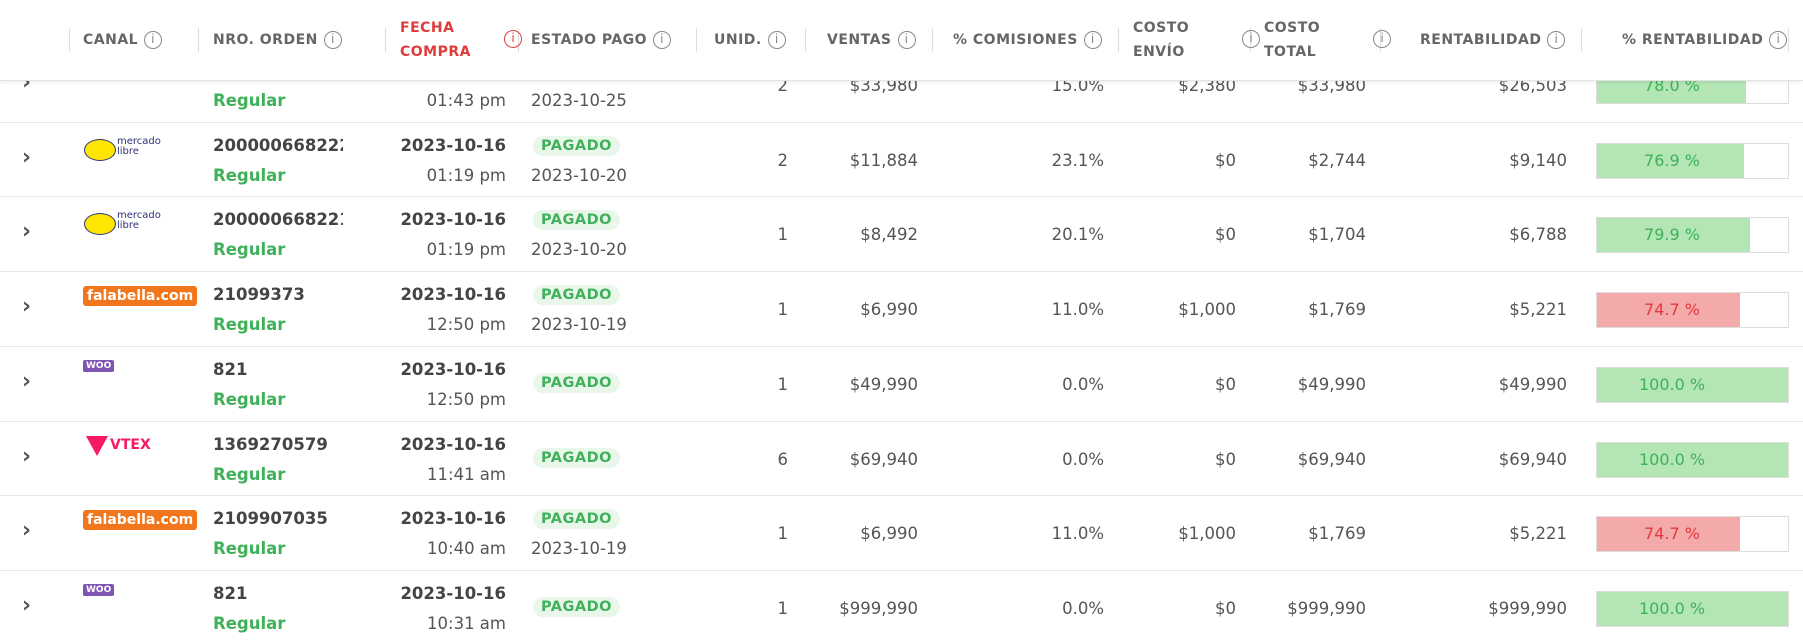  I want to click on cell: $5,221, so click(1538, 534).